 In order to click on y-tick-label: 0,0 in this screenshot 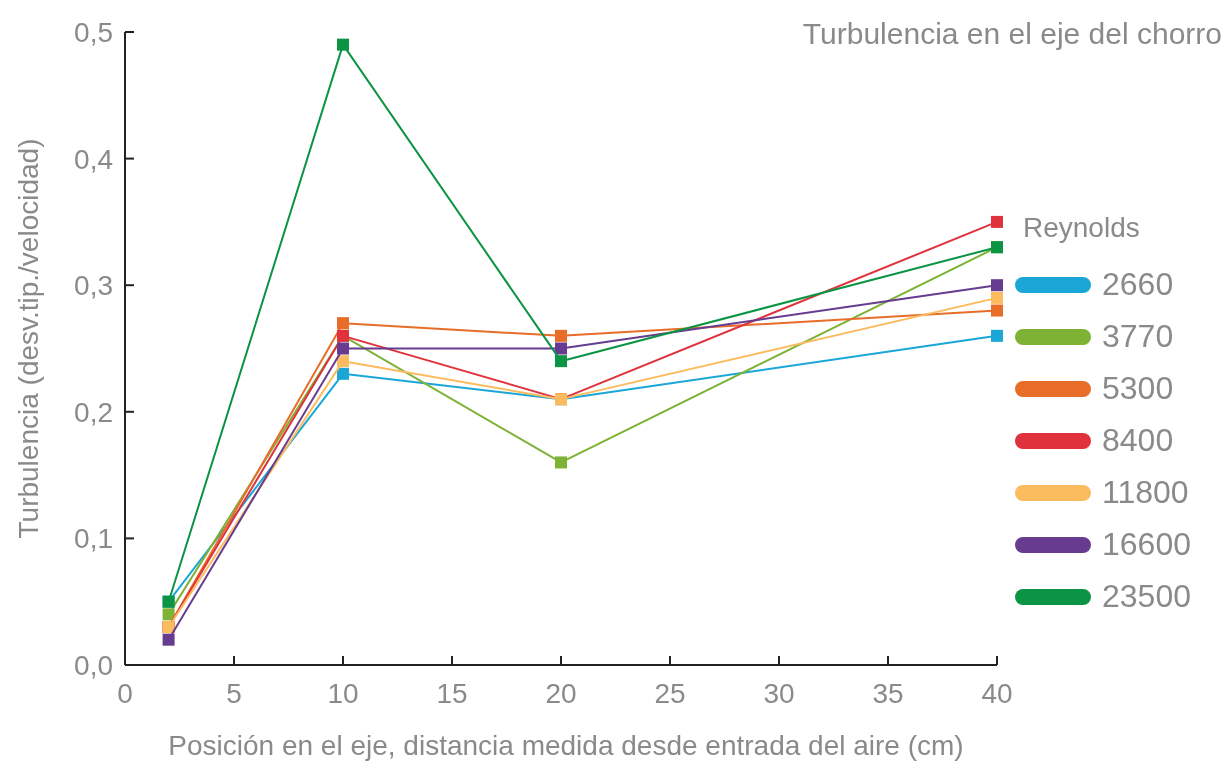, I will do `click(93, 665)`.